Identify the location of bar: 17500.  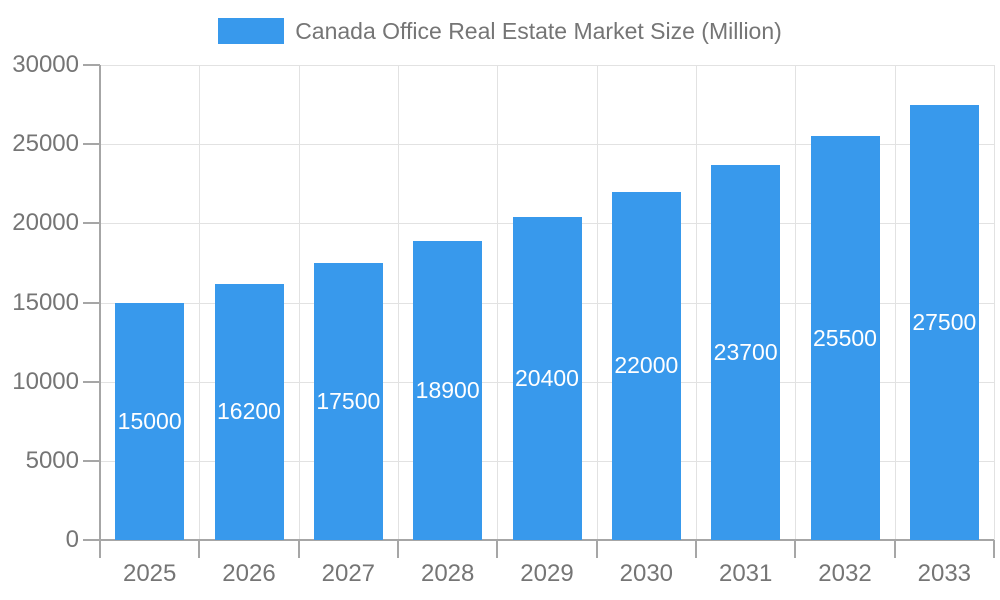
(348, 401).